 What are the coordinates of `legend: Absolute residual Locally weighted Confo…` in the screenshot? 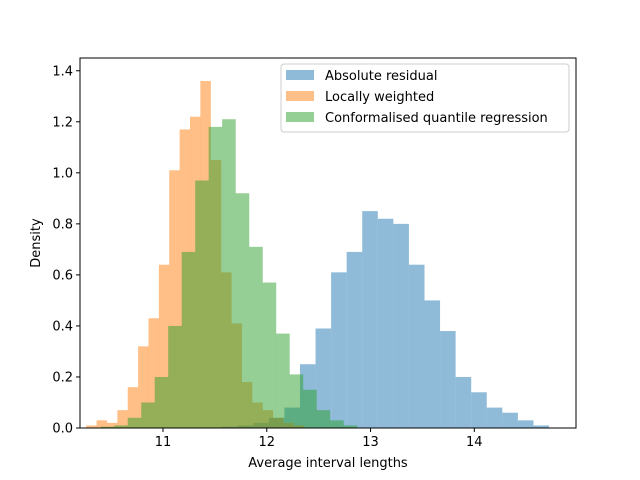 It's located at (425, 98).